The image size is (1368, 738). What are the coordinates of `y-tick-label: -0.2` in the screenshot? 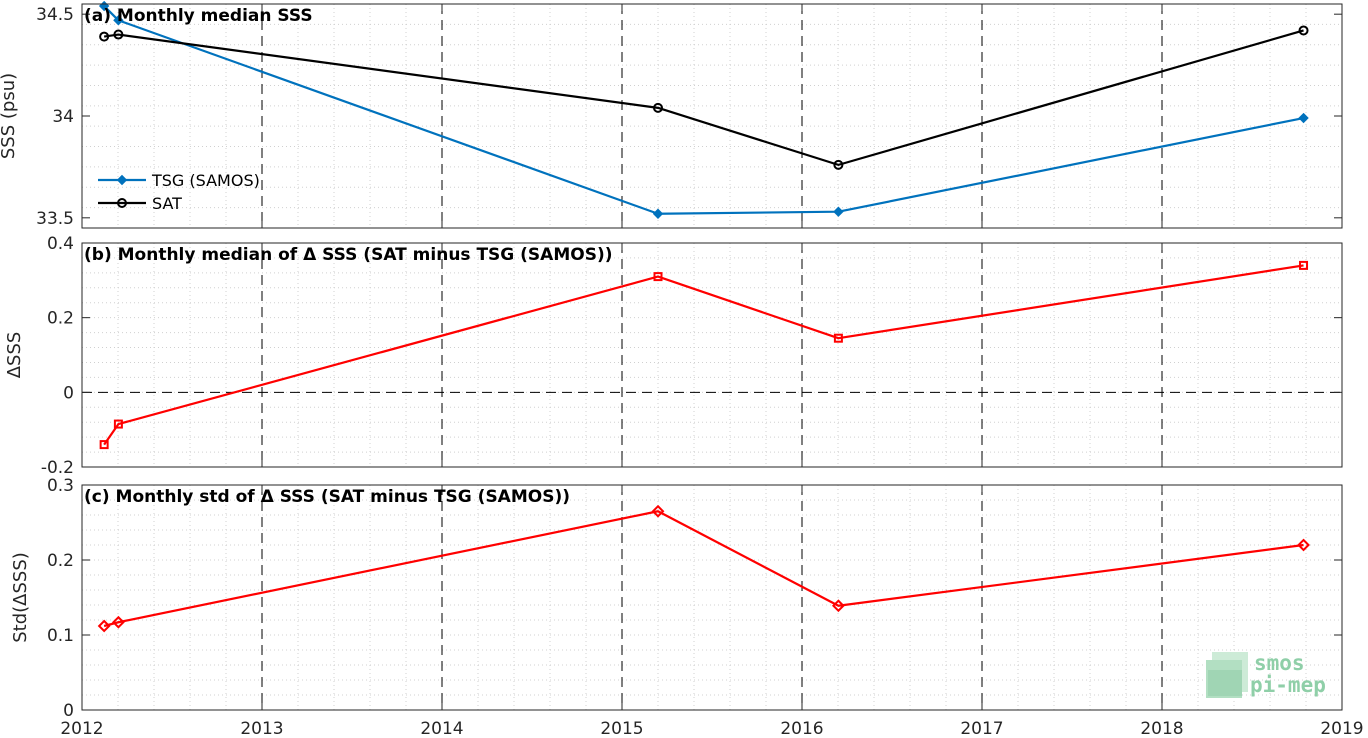 It's located at (57, 468).